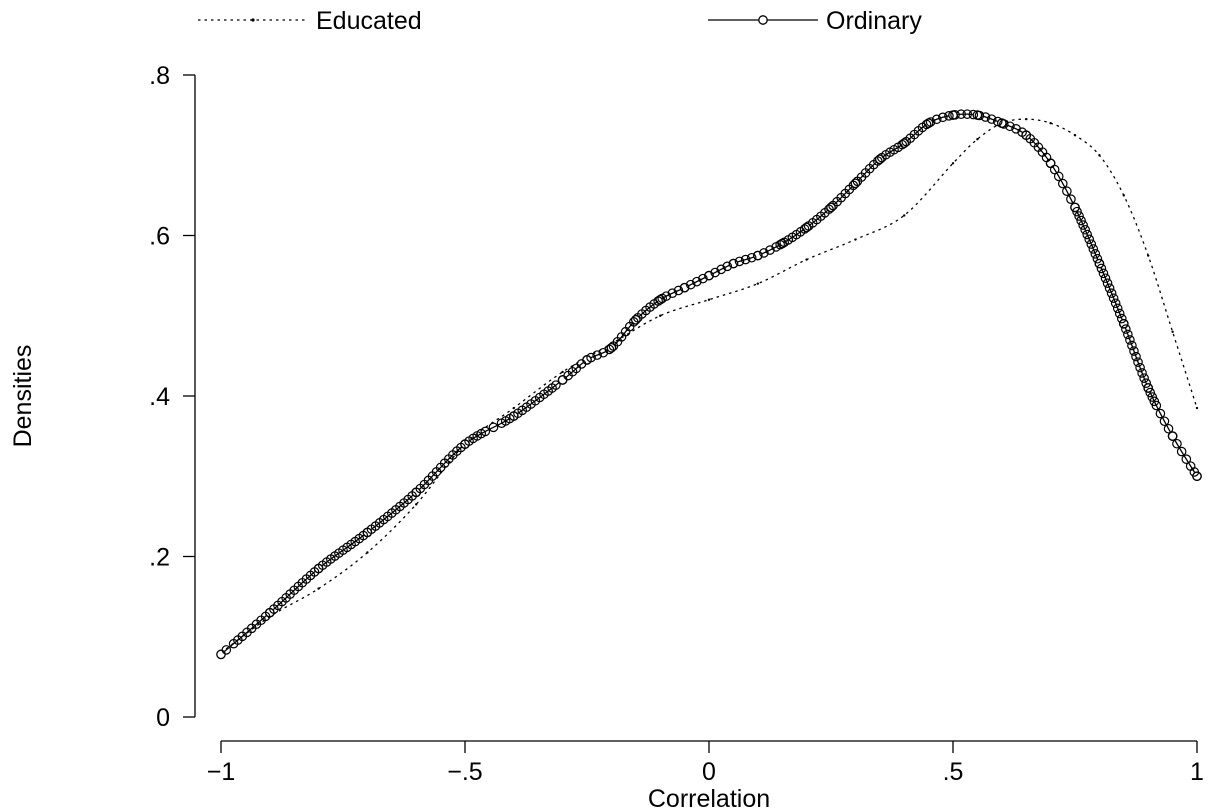 This screenshot has height=811, width=1216. I want to click on x-axis-label: Correlation, so click(709, 798).